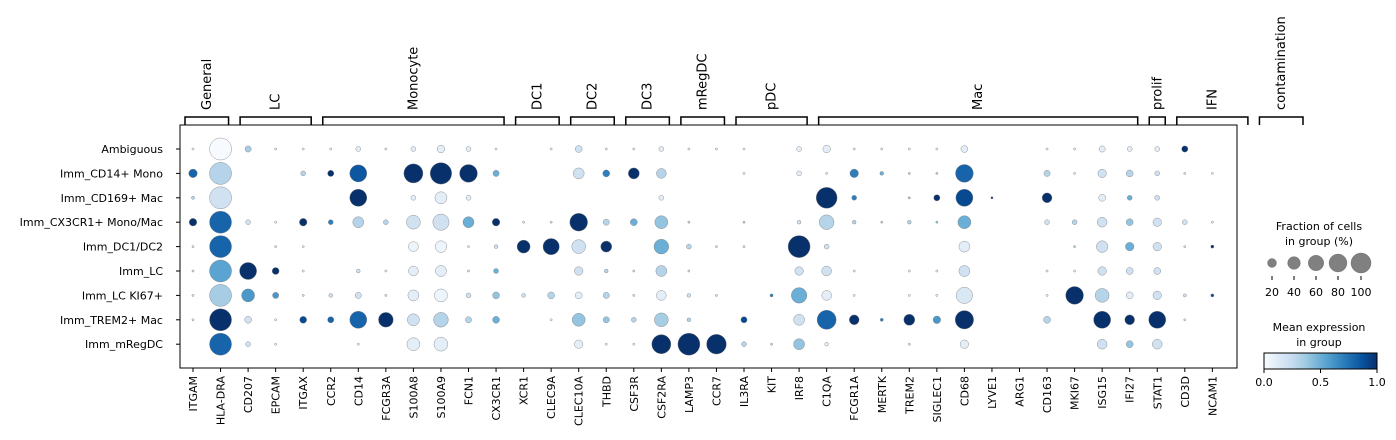 The height and width of the screenshot is (440, 1396). Describe the element at coordinates (661, 198) in the screenshot. I see `dot-imm-cd169-mac-csf2ra` at that location.